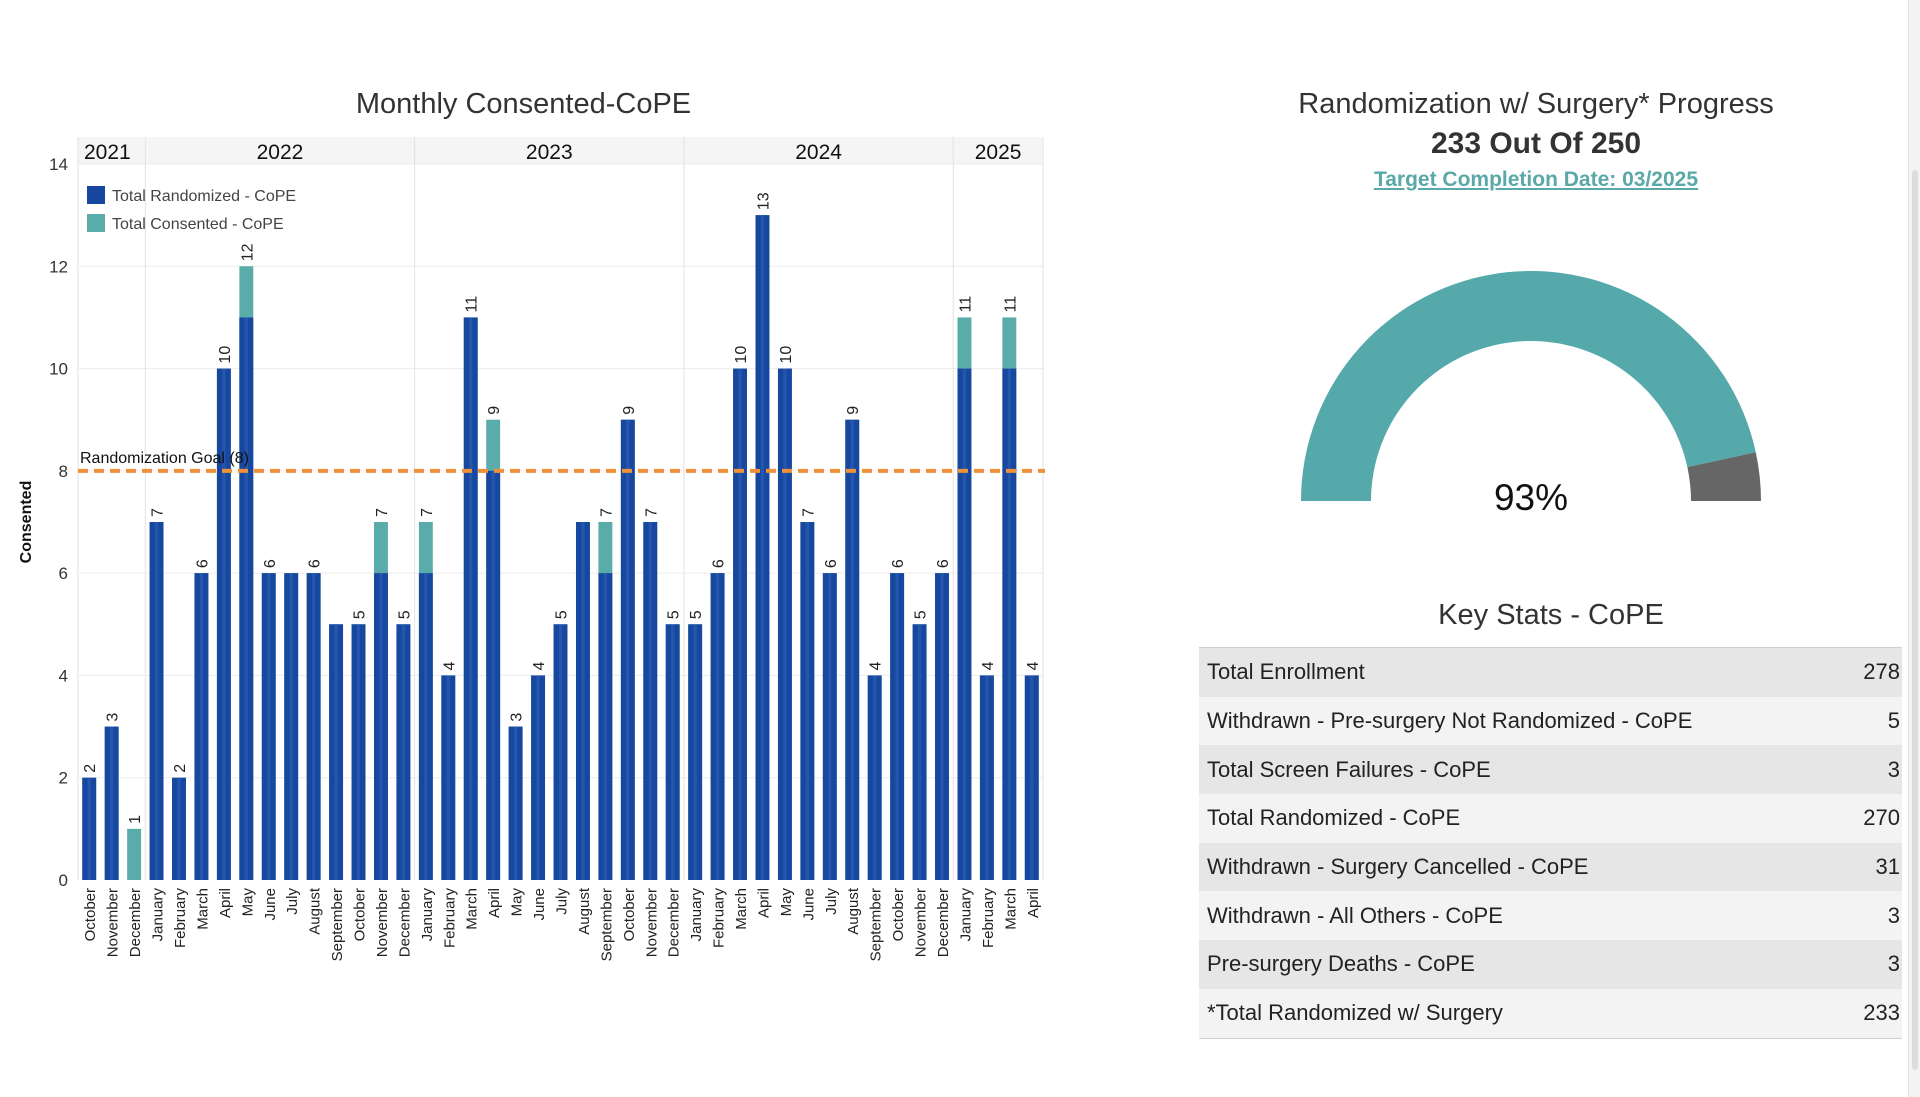 This screenshot has height=1097, width=1920. What do you see at coordinates (1915, 620) in the screenshot?
I see `scrollbar-thumb` at bounding box center [1915, 620].